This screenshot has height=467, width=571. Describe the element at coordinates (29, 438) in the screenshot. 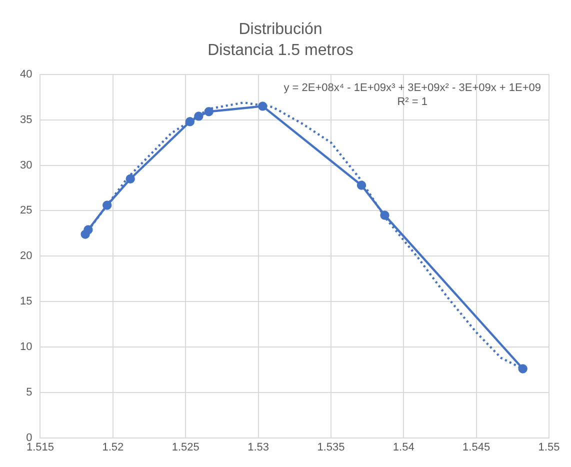

I see `y-tick-label: 0` at that location.